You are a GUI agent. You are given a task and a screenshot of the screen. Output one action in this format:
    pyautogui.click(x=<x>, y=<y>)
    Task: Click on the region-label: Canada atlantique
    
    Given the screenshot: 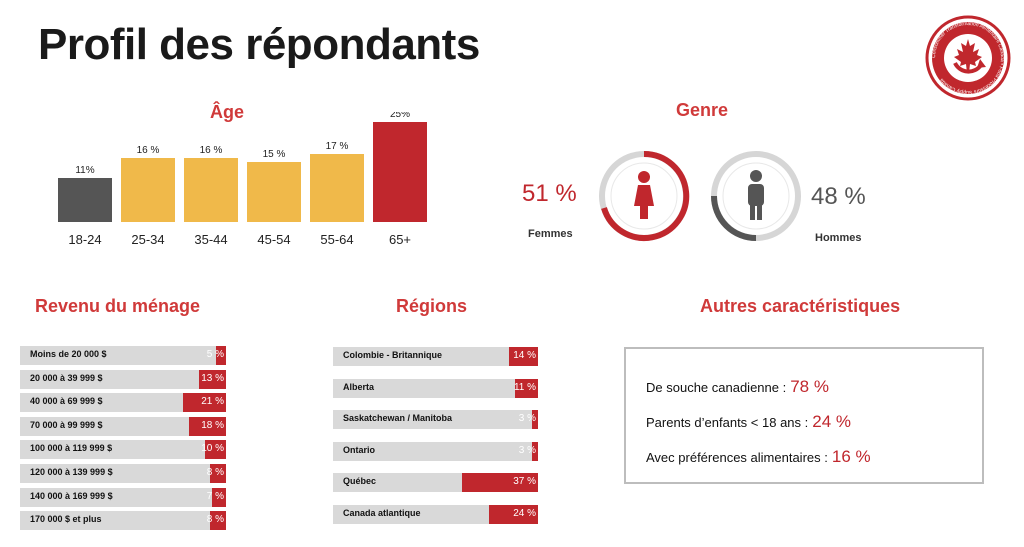 What is the action you would take?
    pyautogui.click(x=382, y=512)
    